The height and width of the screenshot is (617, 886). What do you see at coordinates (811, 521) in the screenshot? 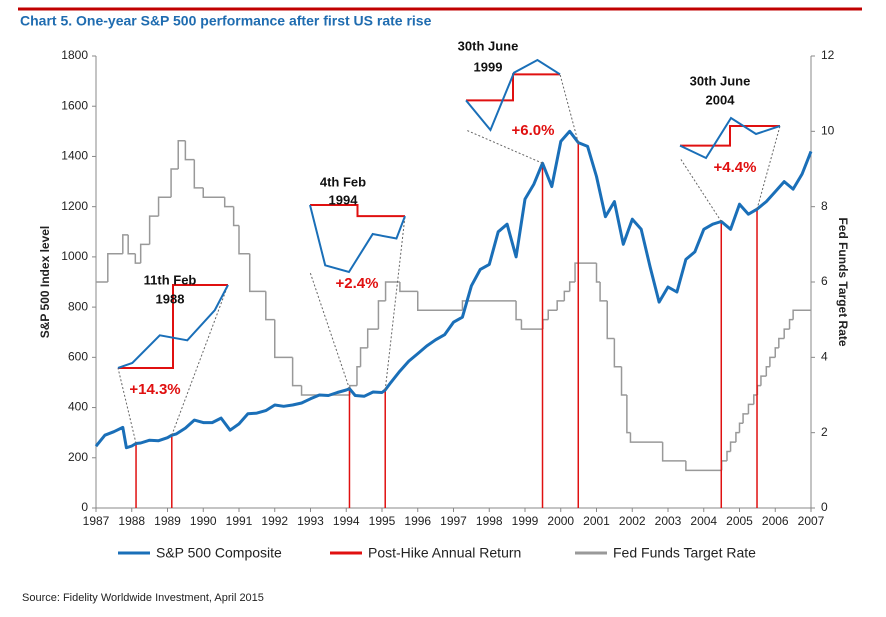
I see `x-tick-label: 2007` at bounding box center [811, 521].